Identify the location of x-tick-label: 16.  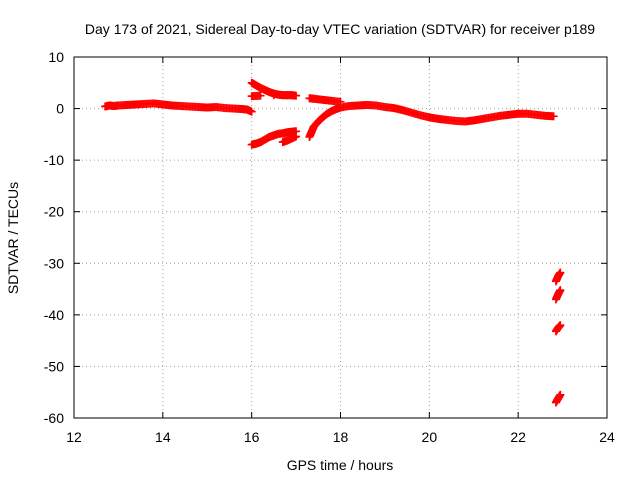
(252, 437).